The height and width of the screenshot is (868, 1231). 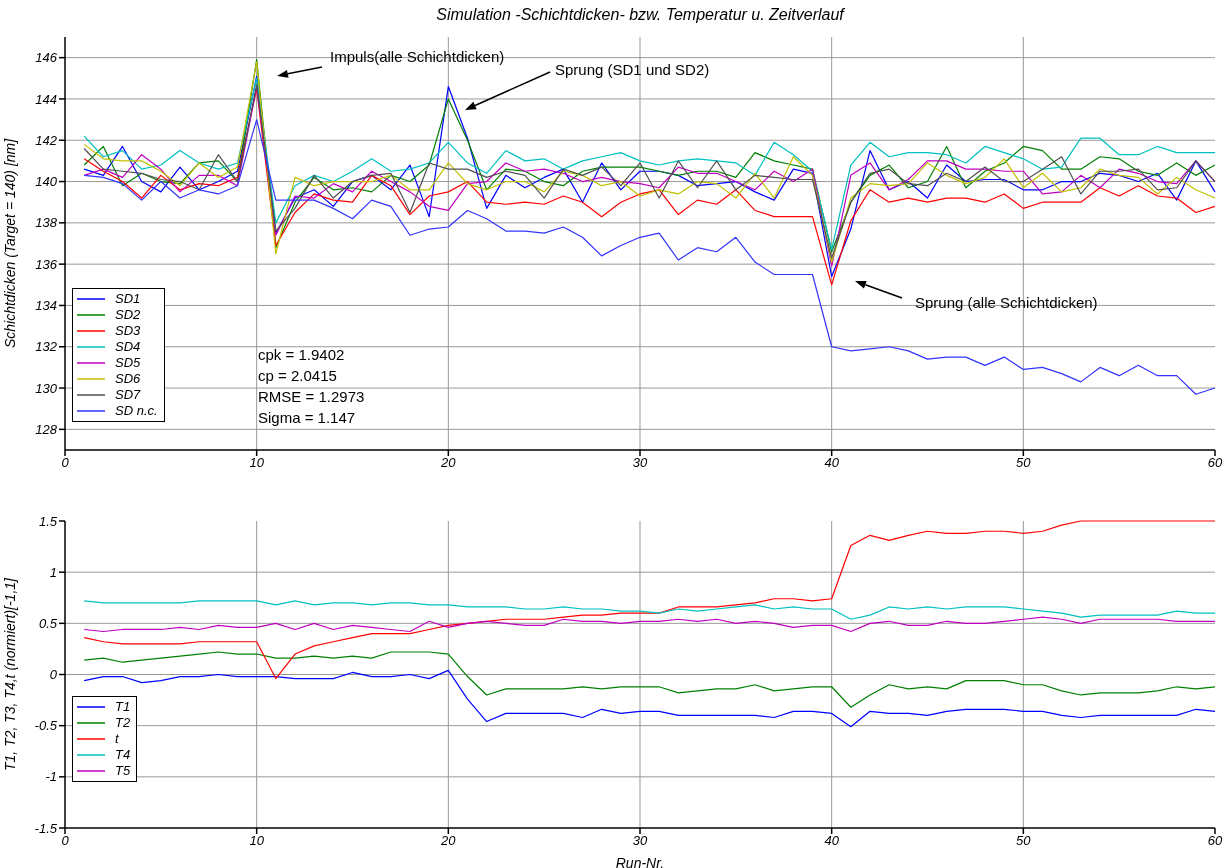 What do you see at coordinates (640, 15) in the screenshot?
I see `chart-title: Simulation -Schichtdicken- bzw. Temperatur u. Zeitverlauf` at bounding box center [640, 15].